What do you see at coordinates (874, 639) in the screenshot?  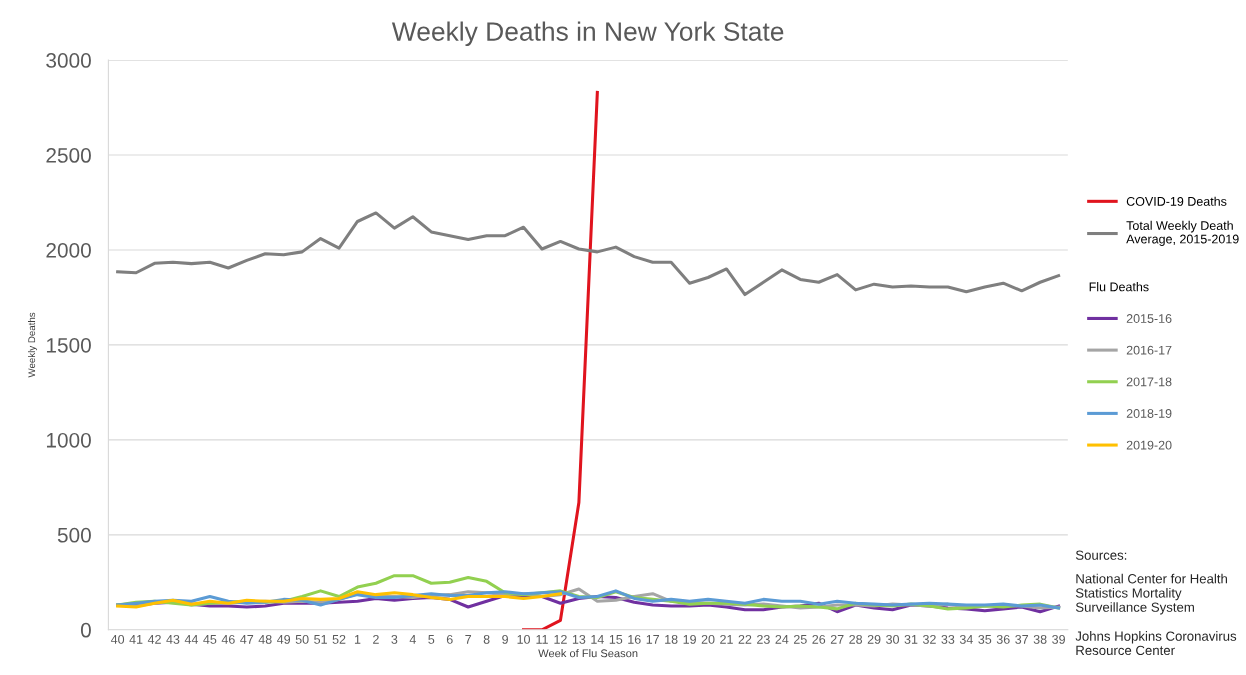 I see `x-tick-label: 29` at bounding box center [874, 639].